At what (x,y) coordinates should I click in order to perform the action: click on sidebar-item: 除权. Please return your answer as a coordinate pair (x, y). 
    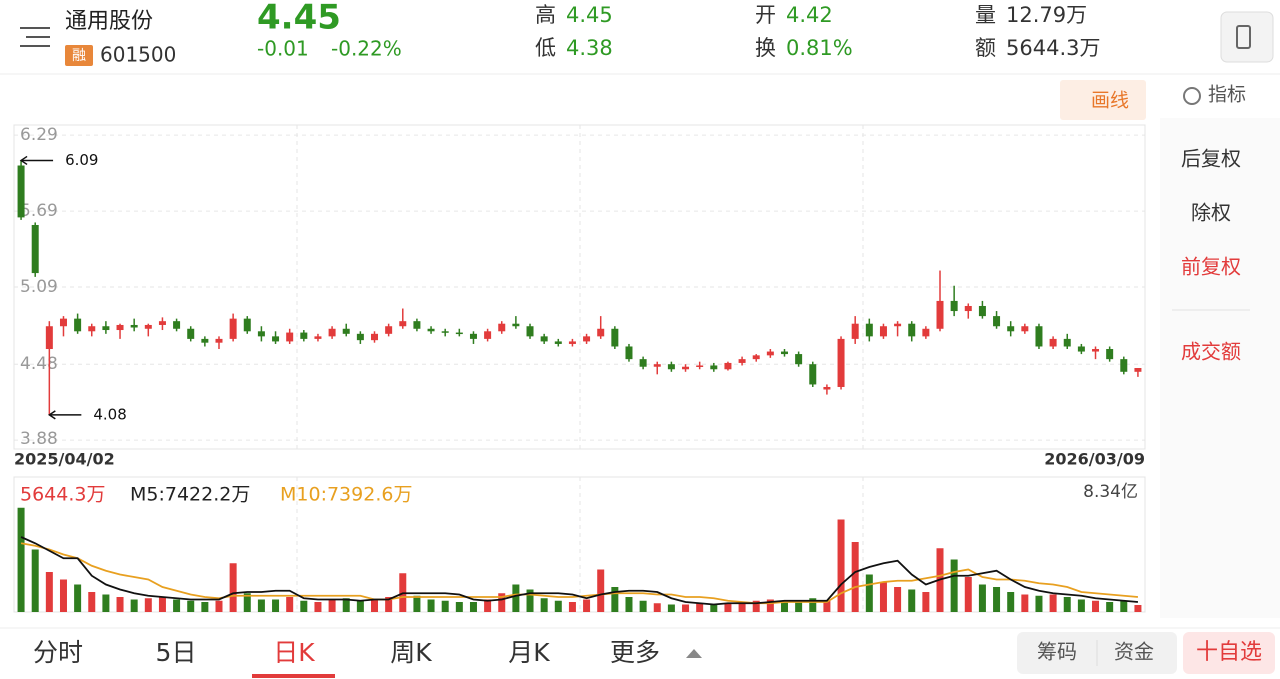
    Looking at the image, I should click on (1211, 213).